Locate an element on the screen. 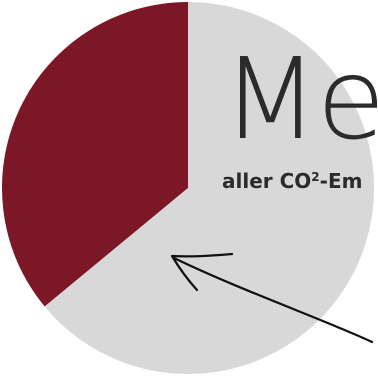 This screenshot has height=378, width=378. annotation-headline: Me is located at coordinates (300, 100).